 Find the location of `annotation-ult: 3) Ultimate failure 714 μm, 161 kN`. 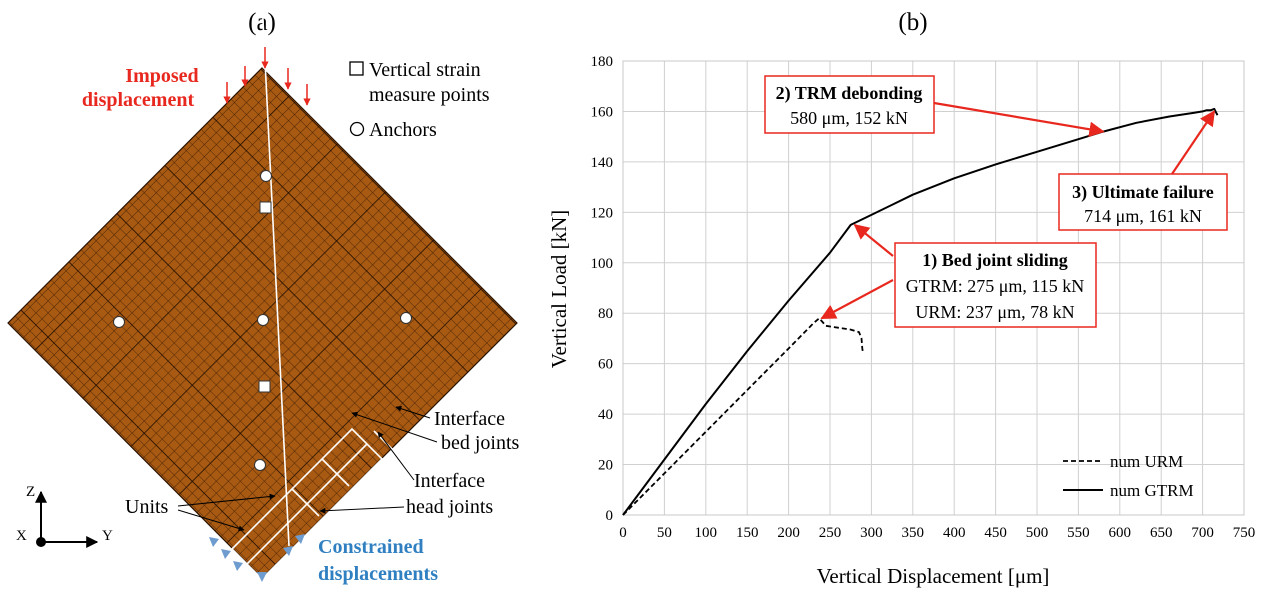

annotation-ult: 3) Ultimate failure 714 μm, 161 kN is located at coordinates (1143, 202).